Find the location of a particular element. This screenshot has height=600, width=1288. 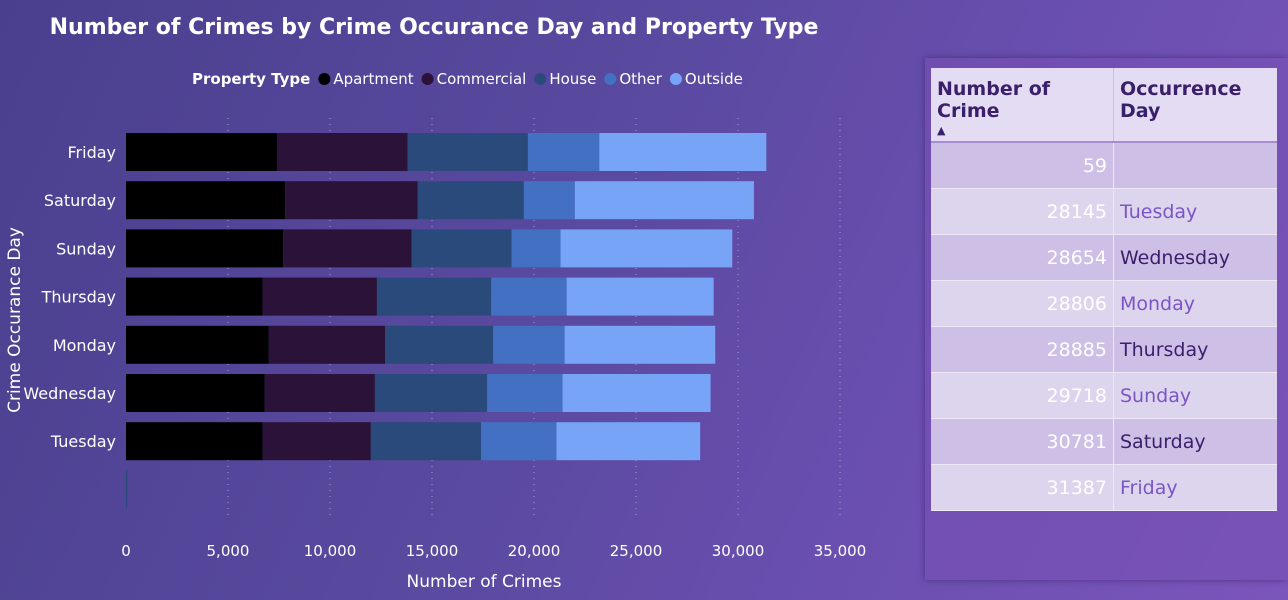

cell-number-of-crime: 28145 is located at coordinates (1022, 211).